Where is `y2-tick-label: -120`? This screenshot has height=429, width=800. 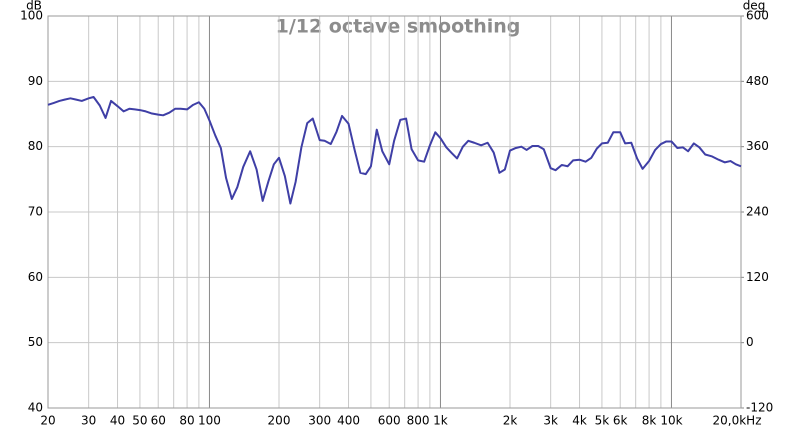
y2-tick-label: -120 is located at coordinates (759, 408).